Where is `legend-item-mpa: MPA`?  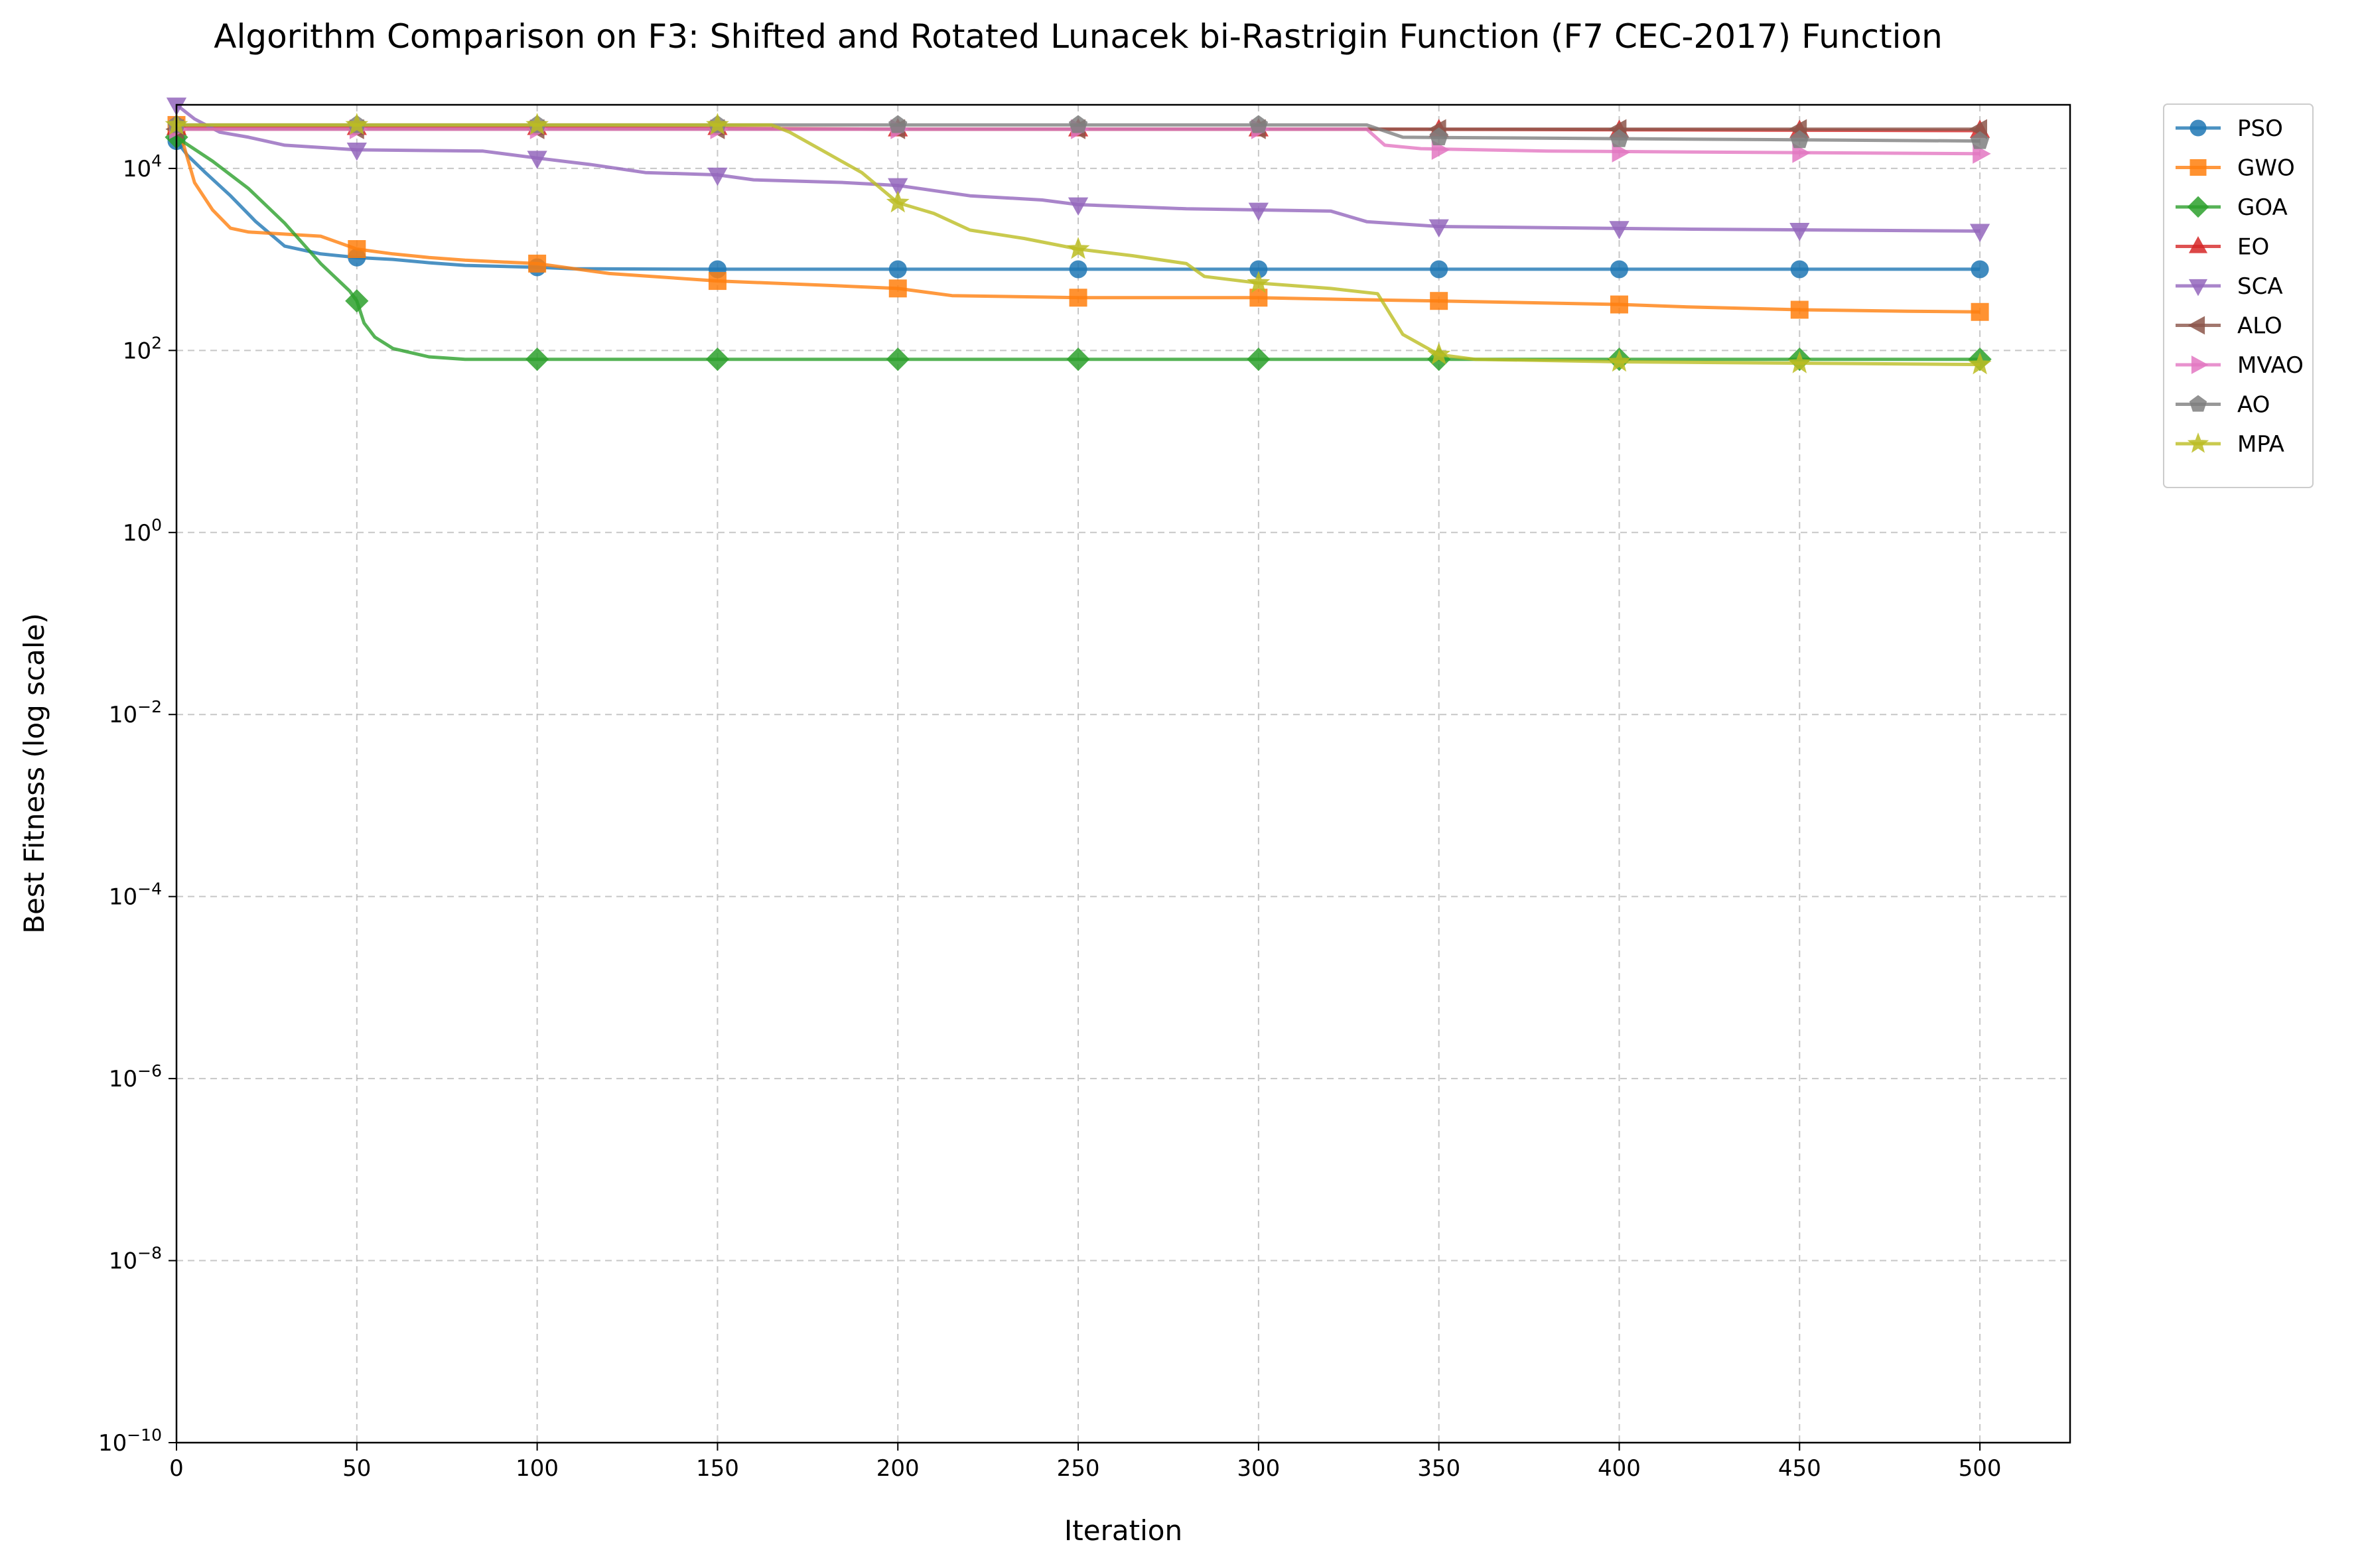
legend-item-mpa: MPA is located at coordinates (2230, 445).